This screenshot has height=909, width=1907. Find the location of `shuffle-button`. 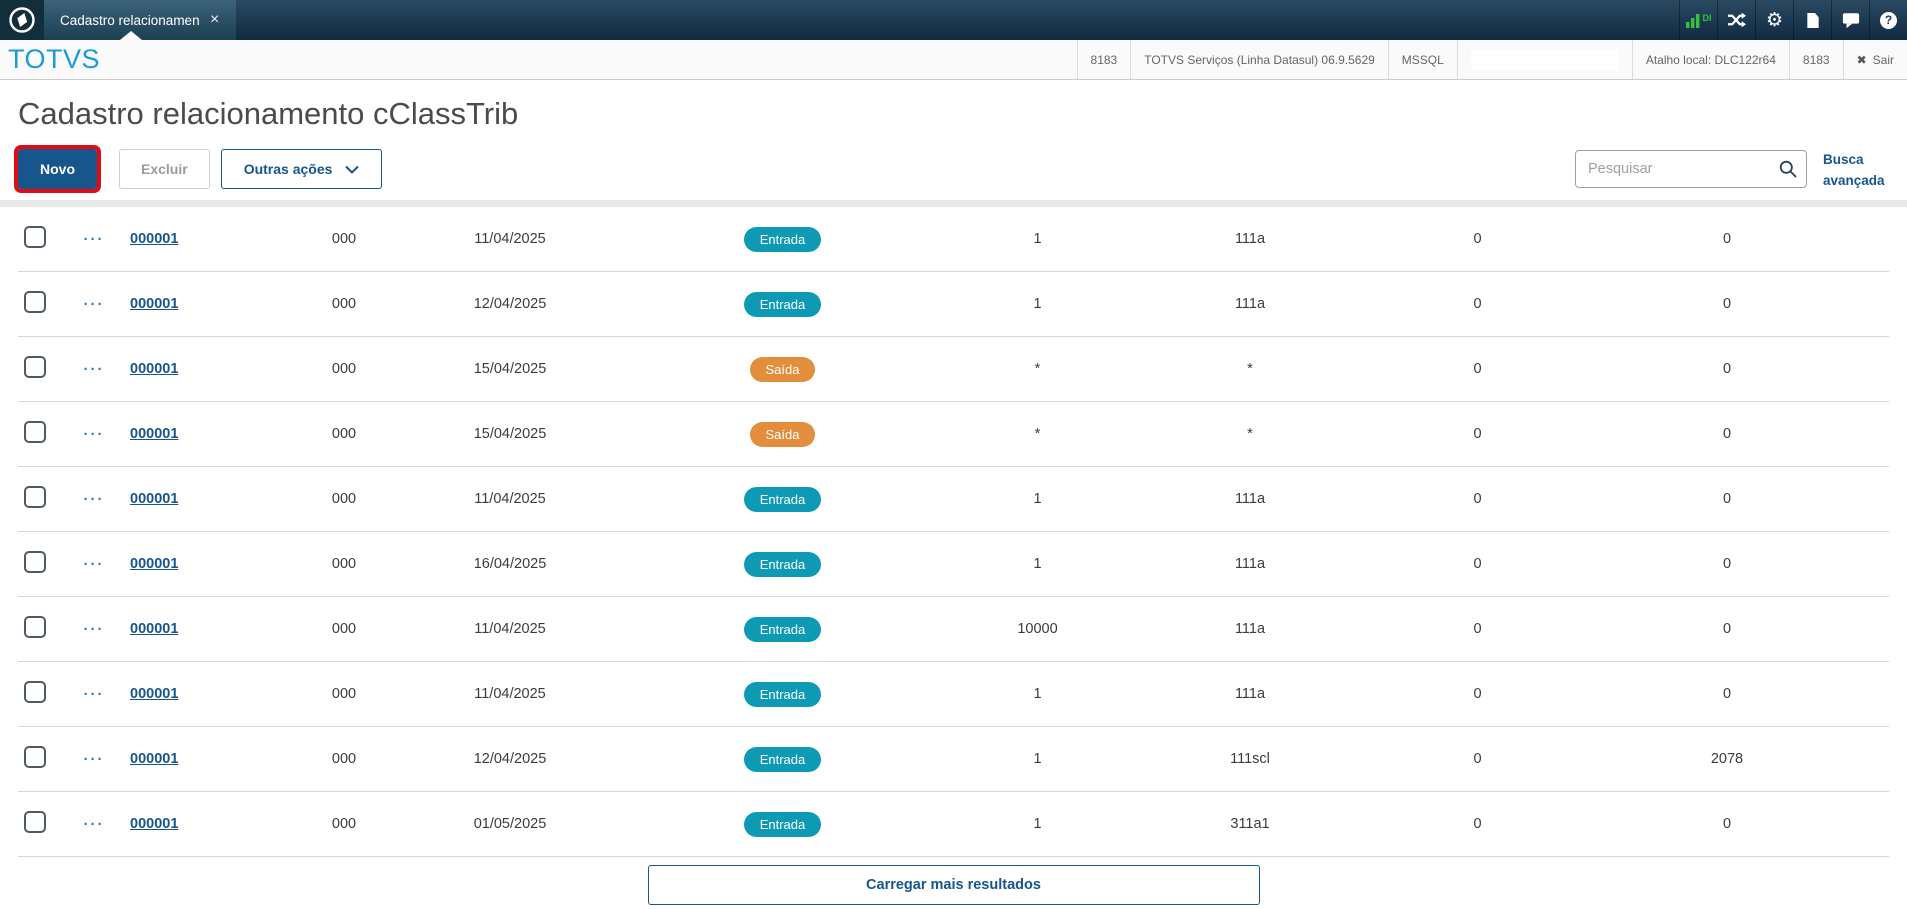

shuffle-button is located at coordinates (1736, 20).